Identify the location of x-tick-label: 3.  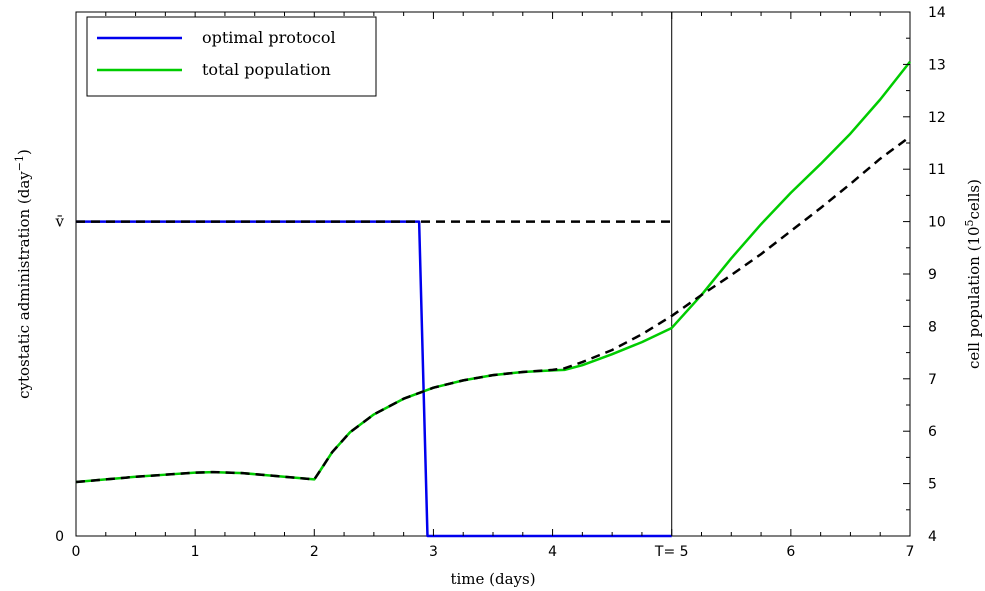
(433, 552).